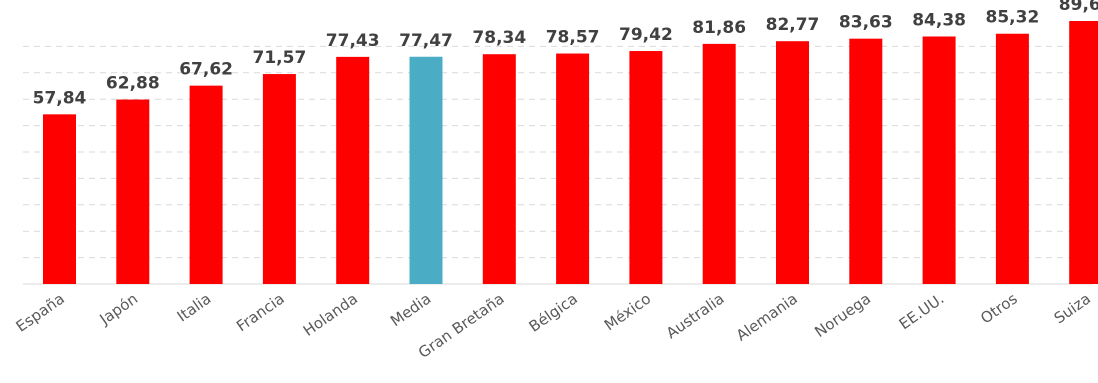 Image resolution: width=1098 pixels, height=383 pixels. Describe the element at coordinates (353, 41) in the screenshot. I see `data-label-4: 77,43` at that location.